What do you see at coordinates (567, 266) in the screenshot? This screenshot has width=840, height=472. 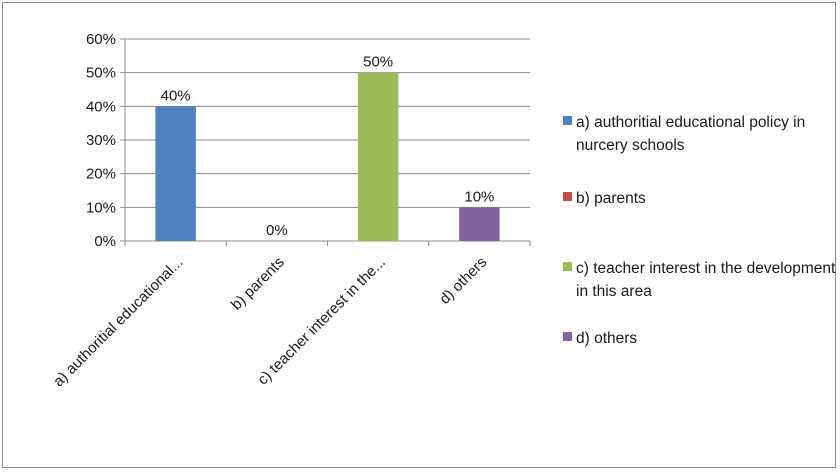 I see `legend-swatch-c` at bounding box center [567, 266].